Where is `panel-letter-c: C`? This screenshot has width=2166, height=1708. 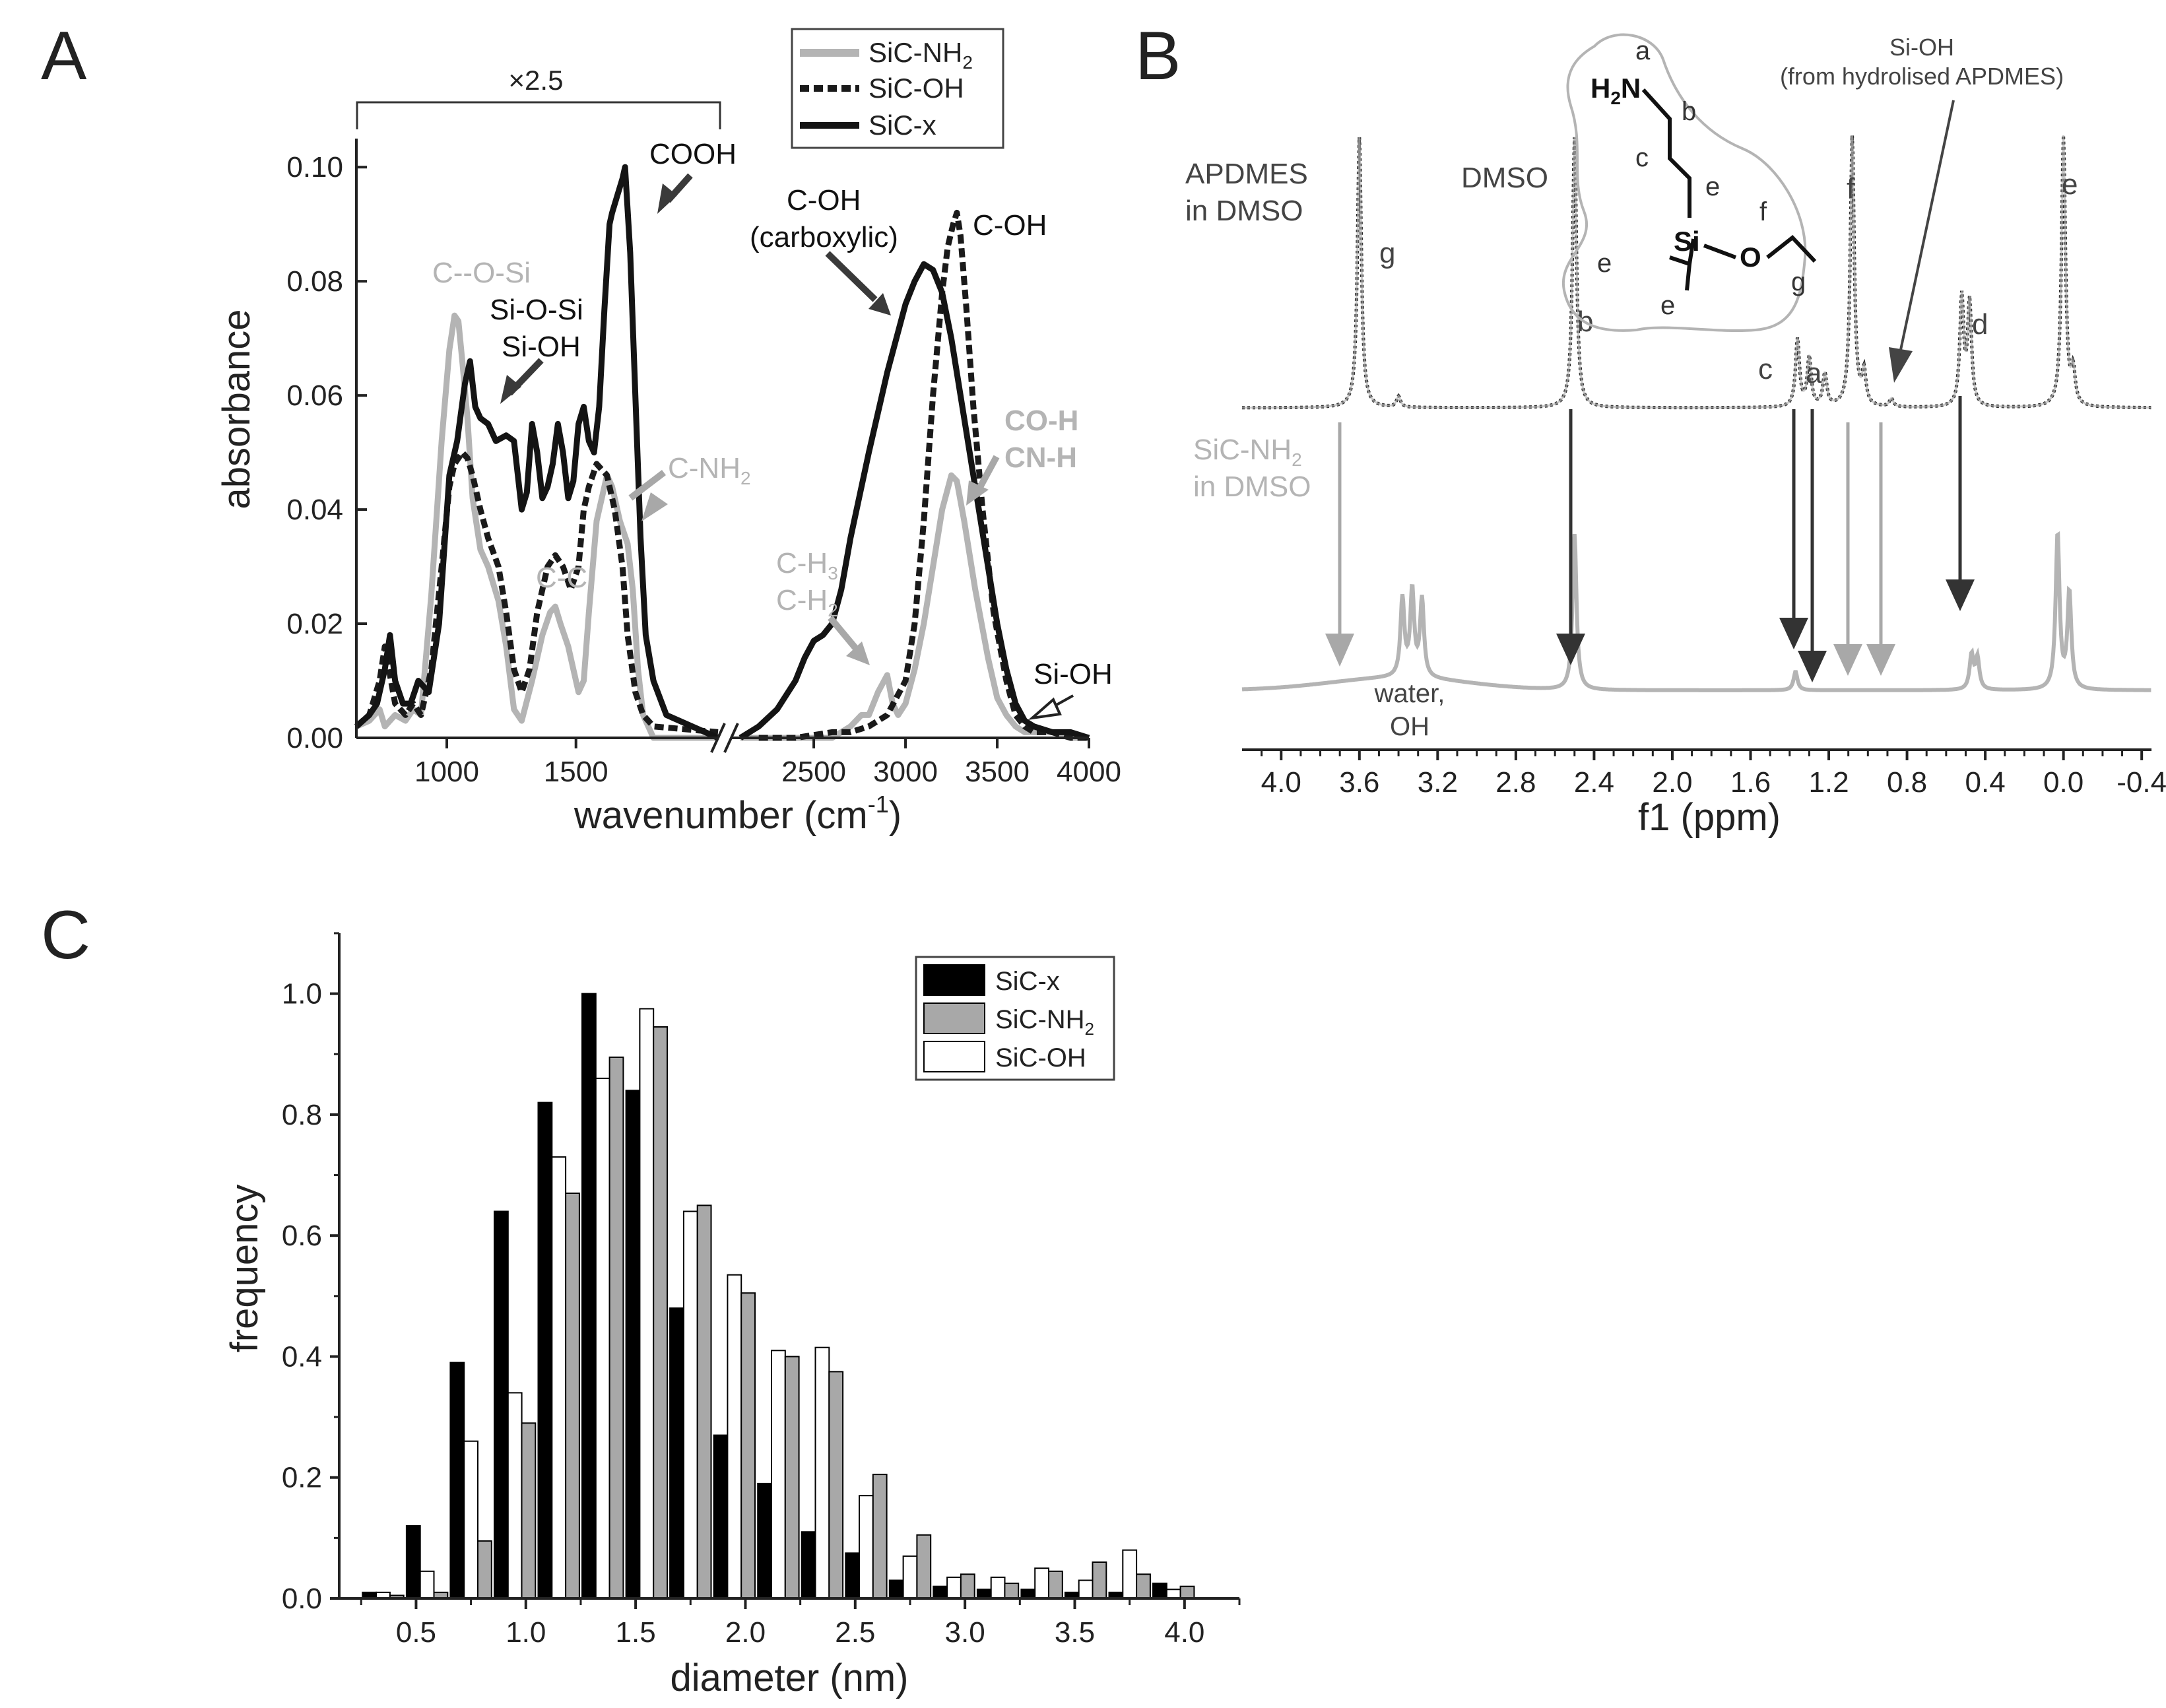
panel-letter-c: C is located at coordinates (65, 935).